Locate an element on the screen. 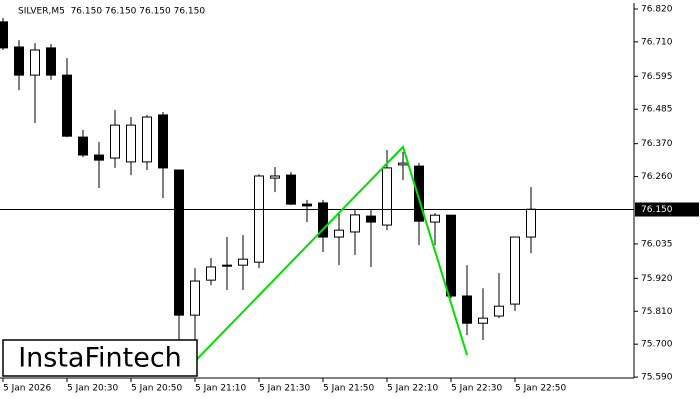 This screenshot has height=400, width=700. logo: InstaFintech is located at coordinates (100, 358).